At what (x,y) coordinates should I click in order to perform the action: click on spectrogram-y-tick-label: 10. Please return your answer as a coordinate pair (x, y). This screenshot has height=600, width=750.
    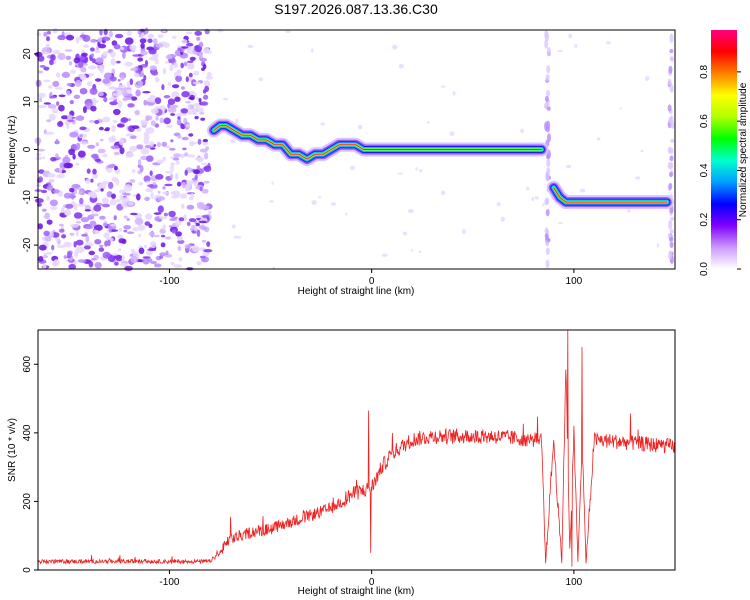
    Looking at the image, I should click on (27, 102).